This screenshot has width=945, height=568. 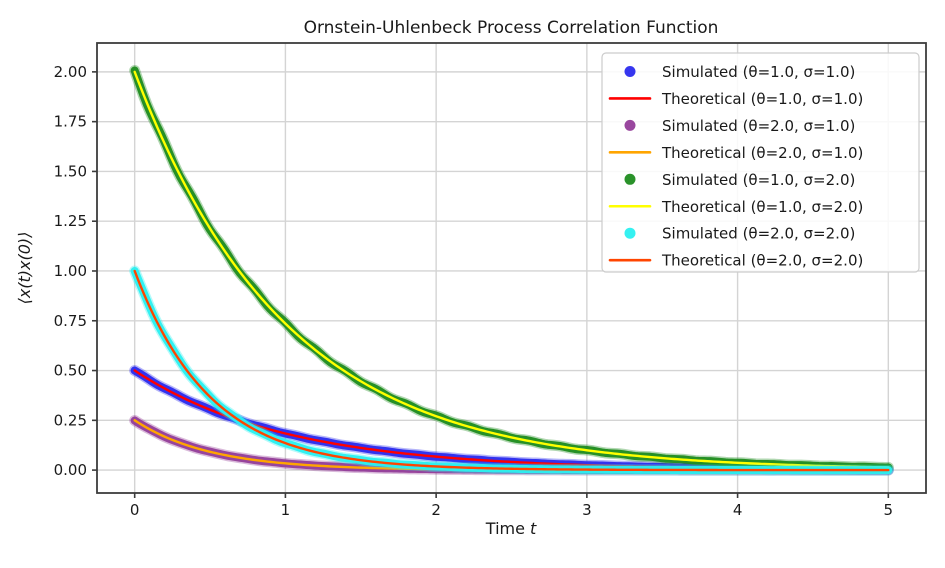 What do you see at coordinates (758, 234) in the screenshot?
I see `legend-label: Simulated (θ=2.0, σ=2.0)` at bounding box center [758, 234].